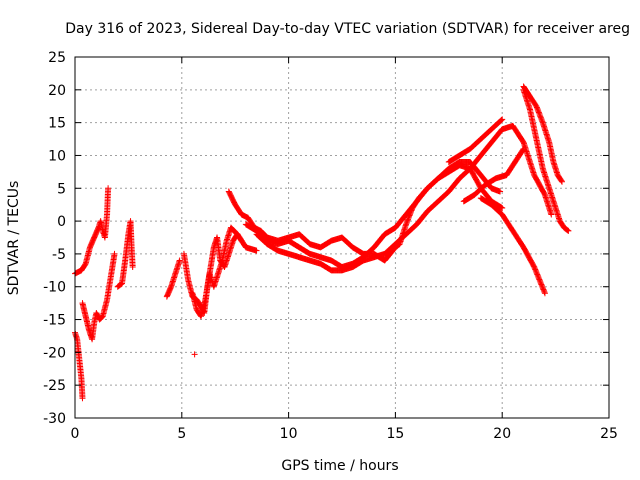  Describe the element at coordinates (92, 231) in the screenshot. I see `series-t1` at that location.